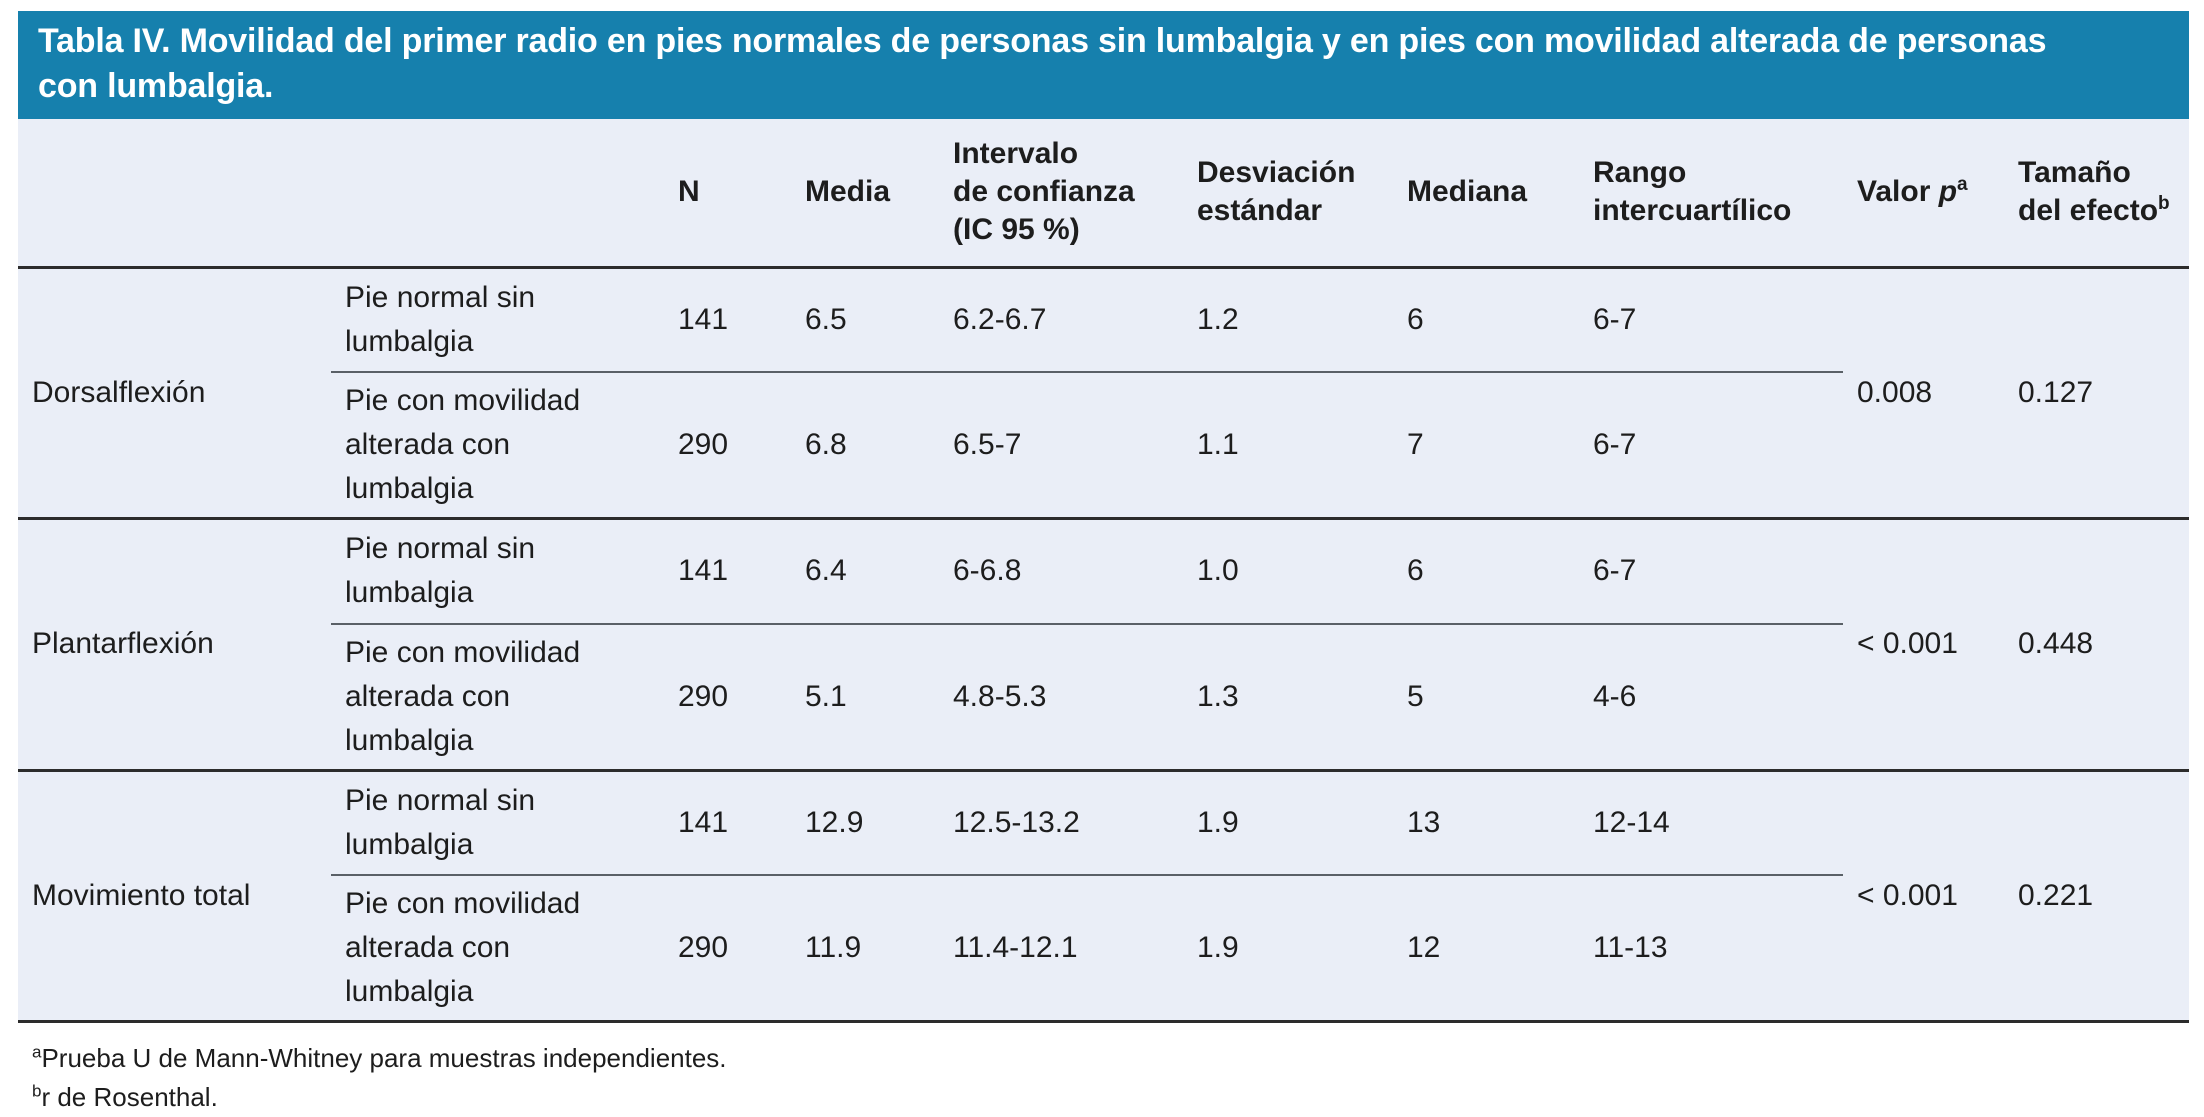  Describe the element at coordinates (1486, 194) in the screenshot. I see `column-header-median: Mediana` at that location.